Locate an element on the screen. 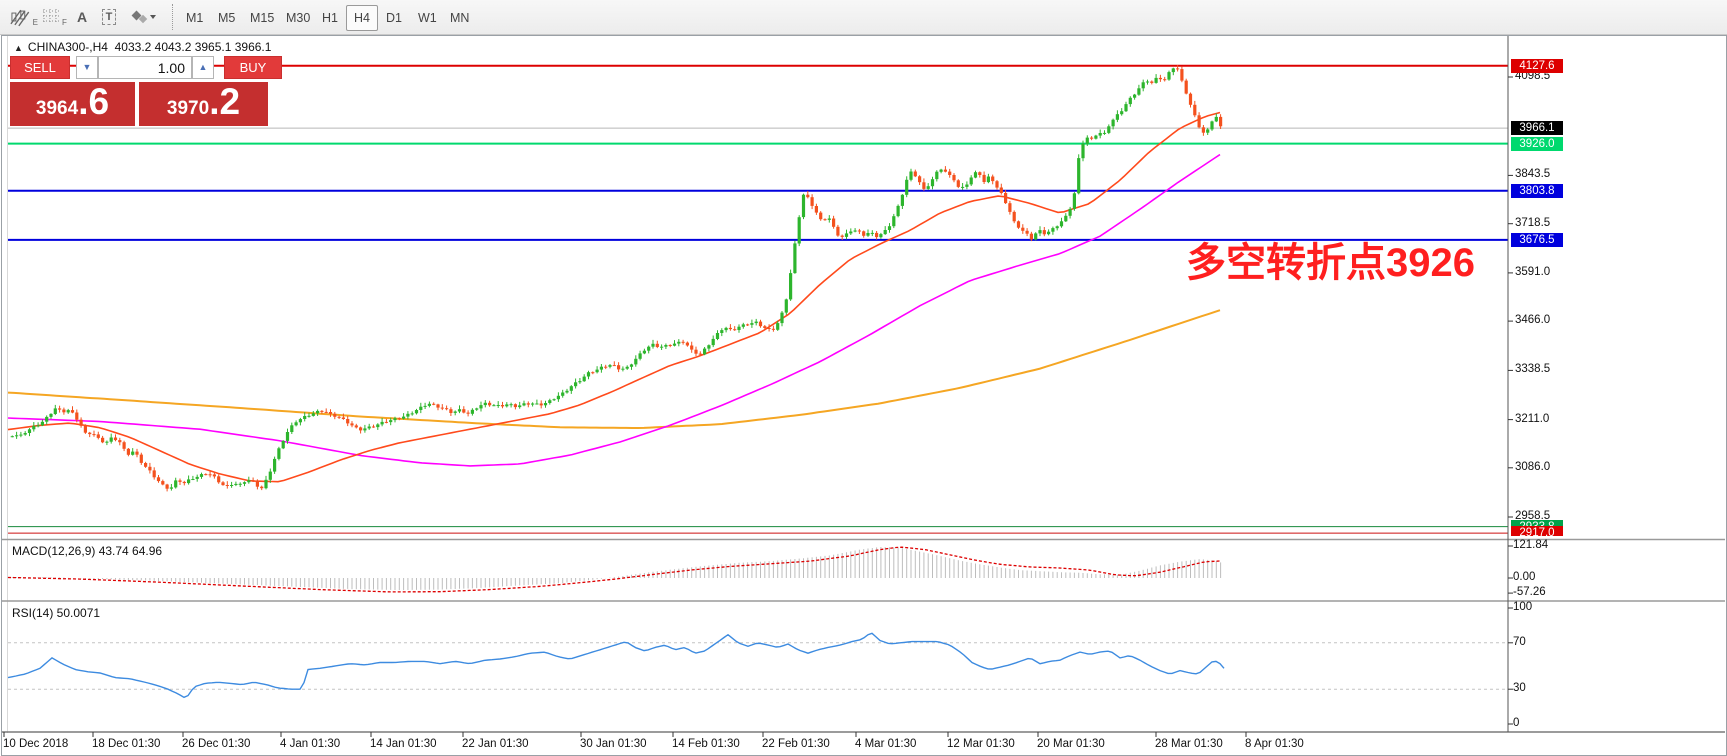 This screenshot has width=1727, height=756. volume-input: 1.00 is located at coordinates (145, 67).